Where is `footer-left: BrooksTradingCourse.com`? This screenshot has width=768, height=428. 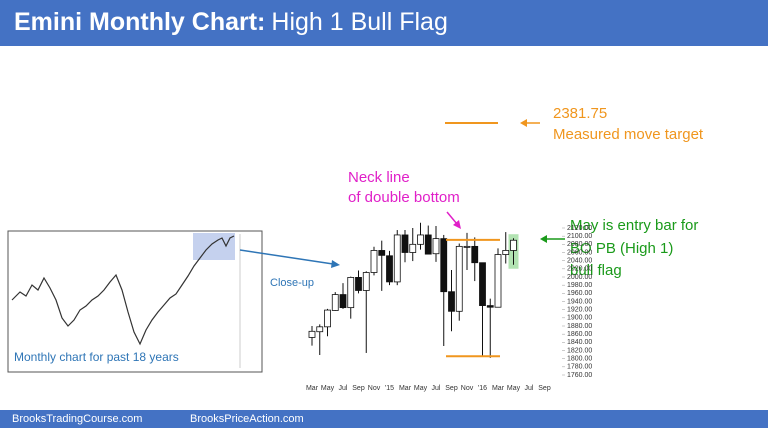 footer-left: BrooksTradingCourse.com is located at coordinates (77, 419).